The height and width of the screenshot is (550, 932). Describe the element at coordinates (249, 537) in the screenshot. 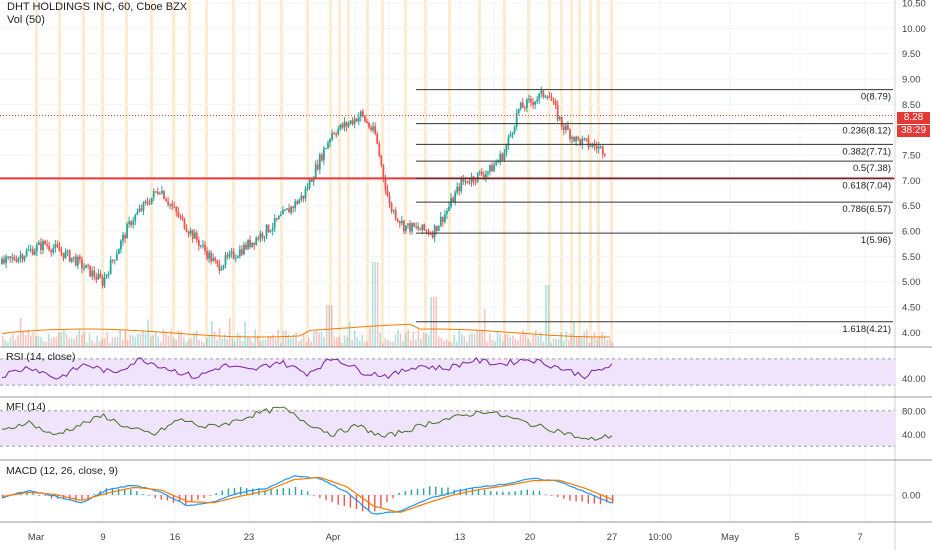

I see `time-axis-label: 23` at that location.